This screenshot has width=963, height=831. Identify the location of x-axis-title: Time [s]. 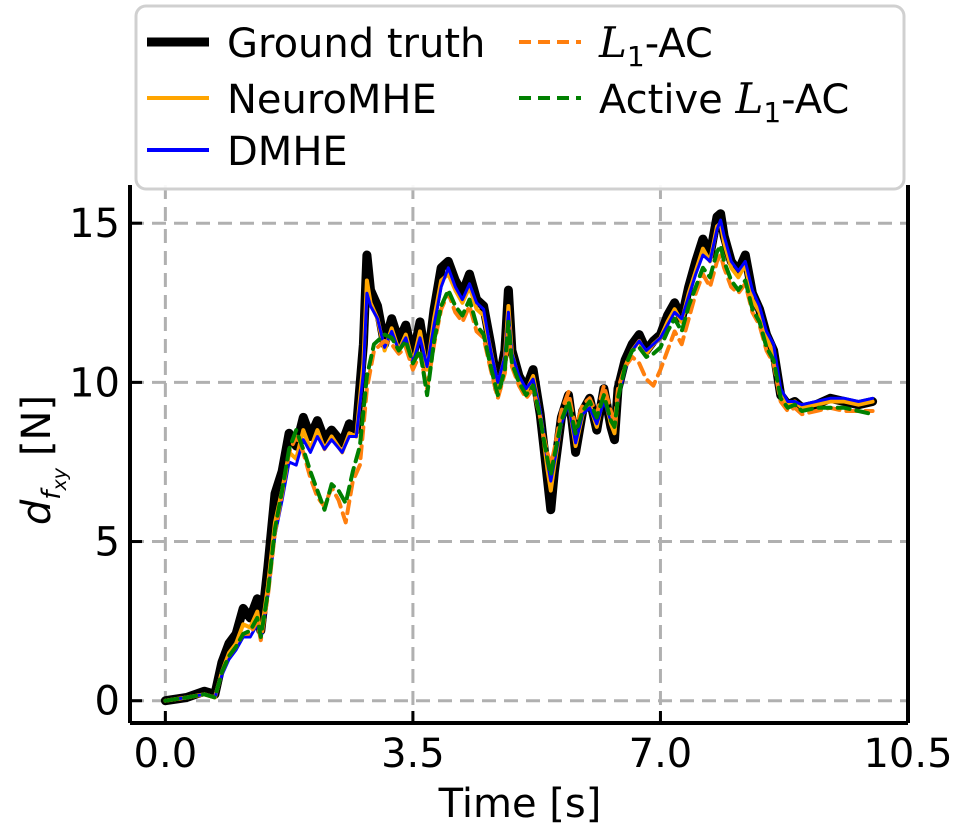
(520, 804).